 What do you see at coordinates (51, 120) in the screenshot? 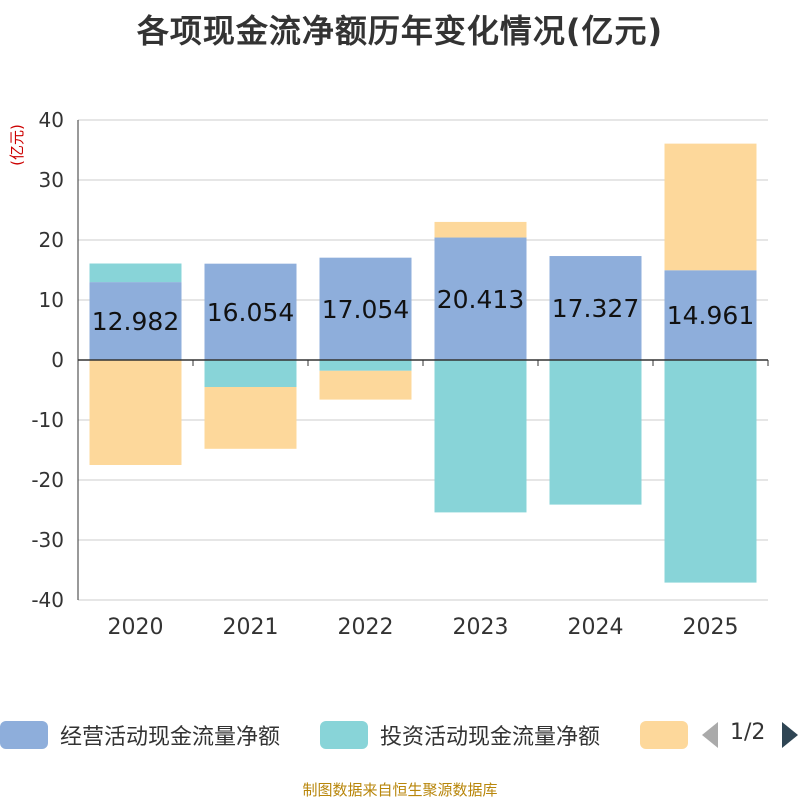
I see `y-tick-label: 40` at bounding box center [51, 120].